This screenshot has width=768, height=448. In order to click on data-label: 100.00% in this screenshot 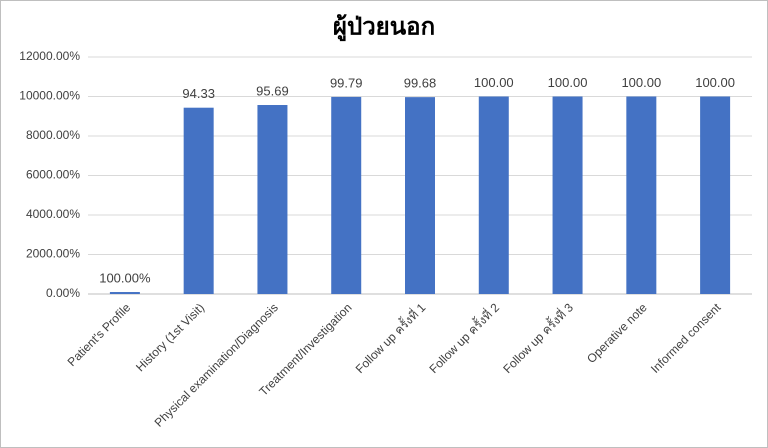, I will do `click(125, 277)`.